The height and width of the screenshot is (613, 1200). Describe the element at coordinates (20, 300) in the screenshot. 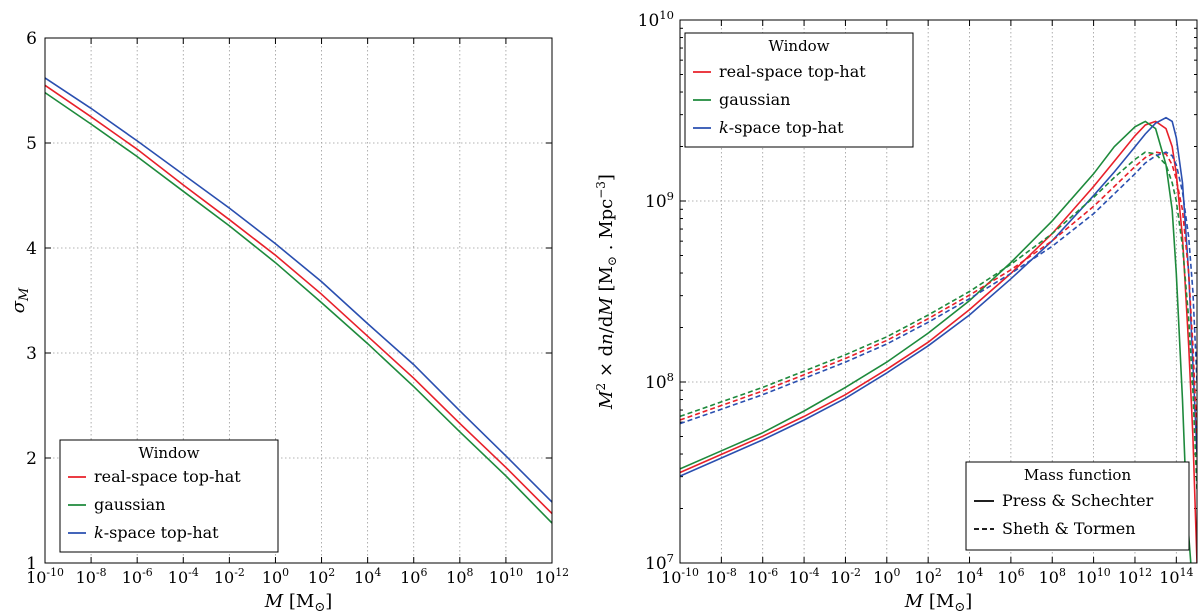

I see `y-axis-label: σM` at that location.